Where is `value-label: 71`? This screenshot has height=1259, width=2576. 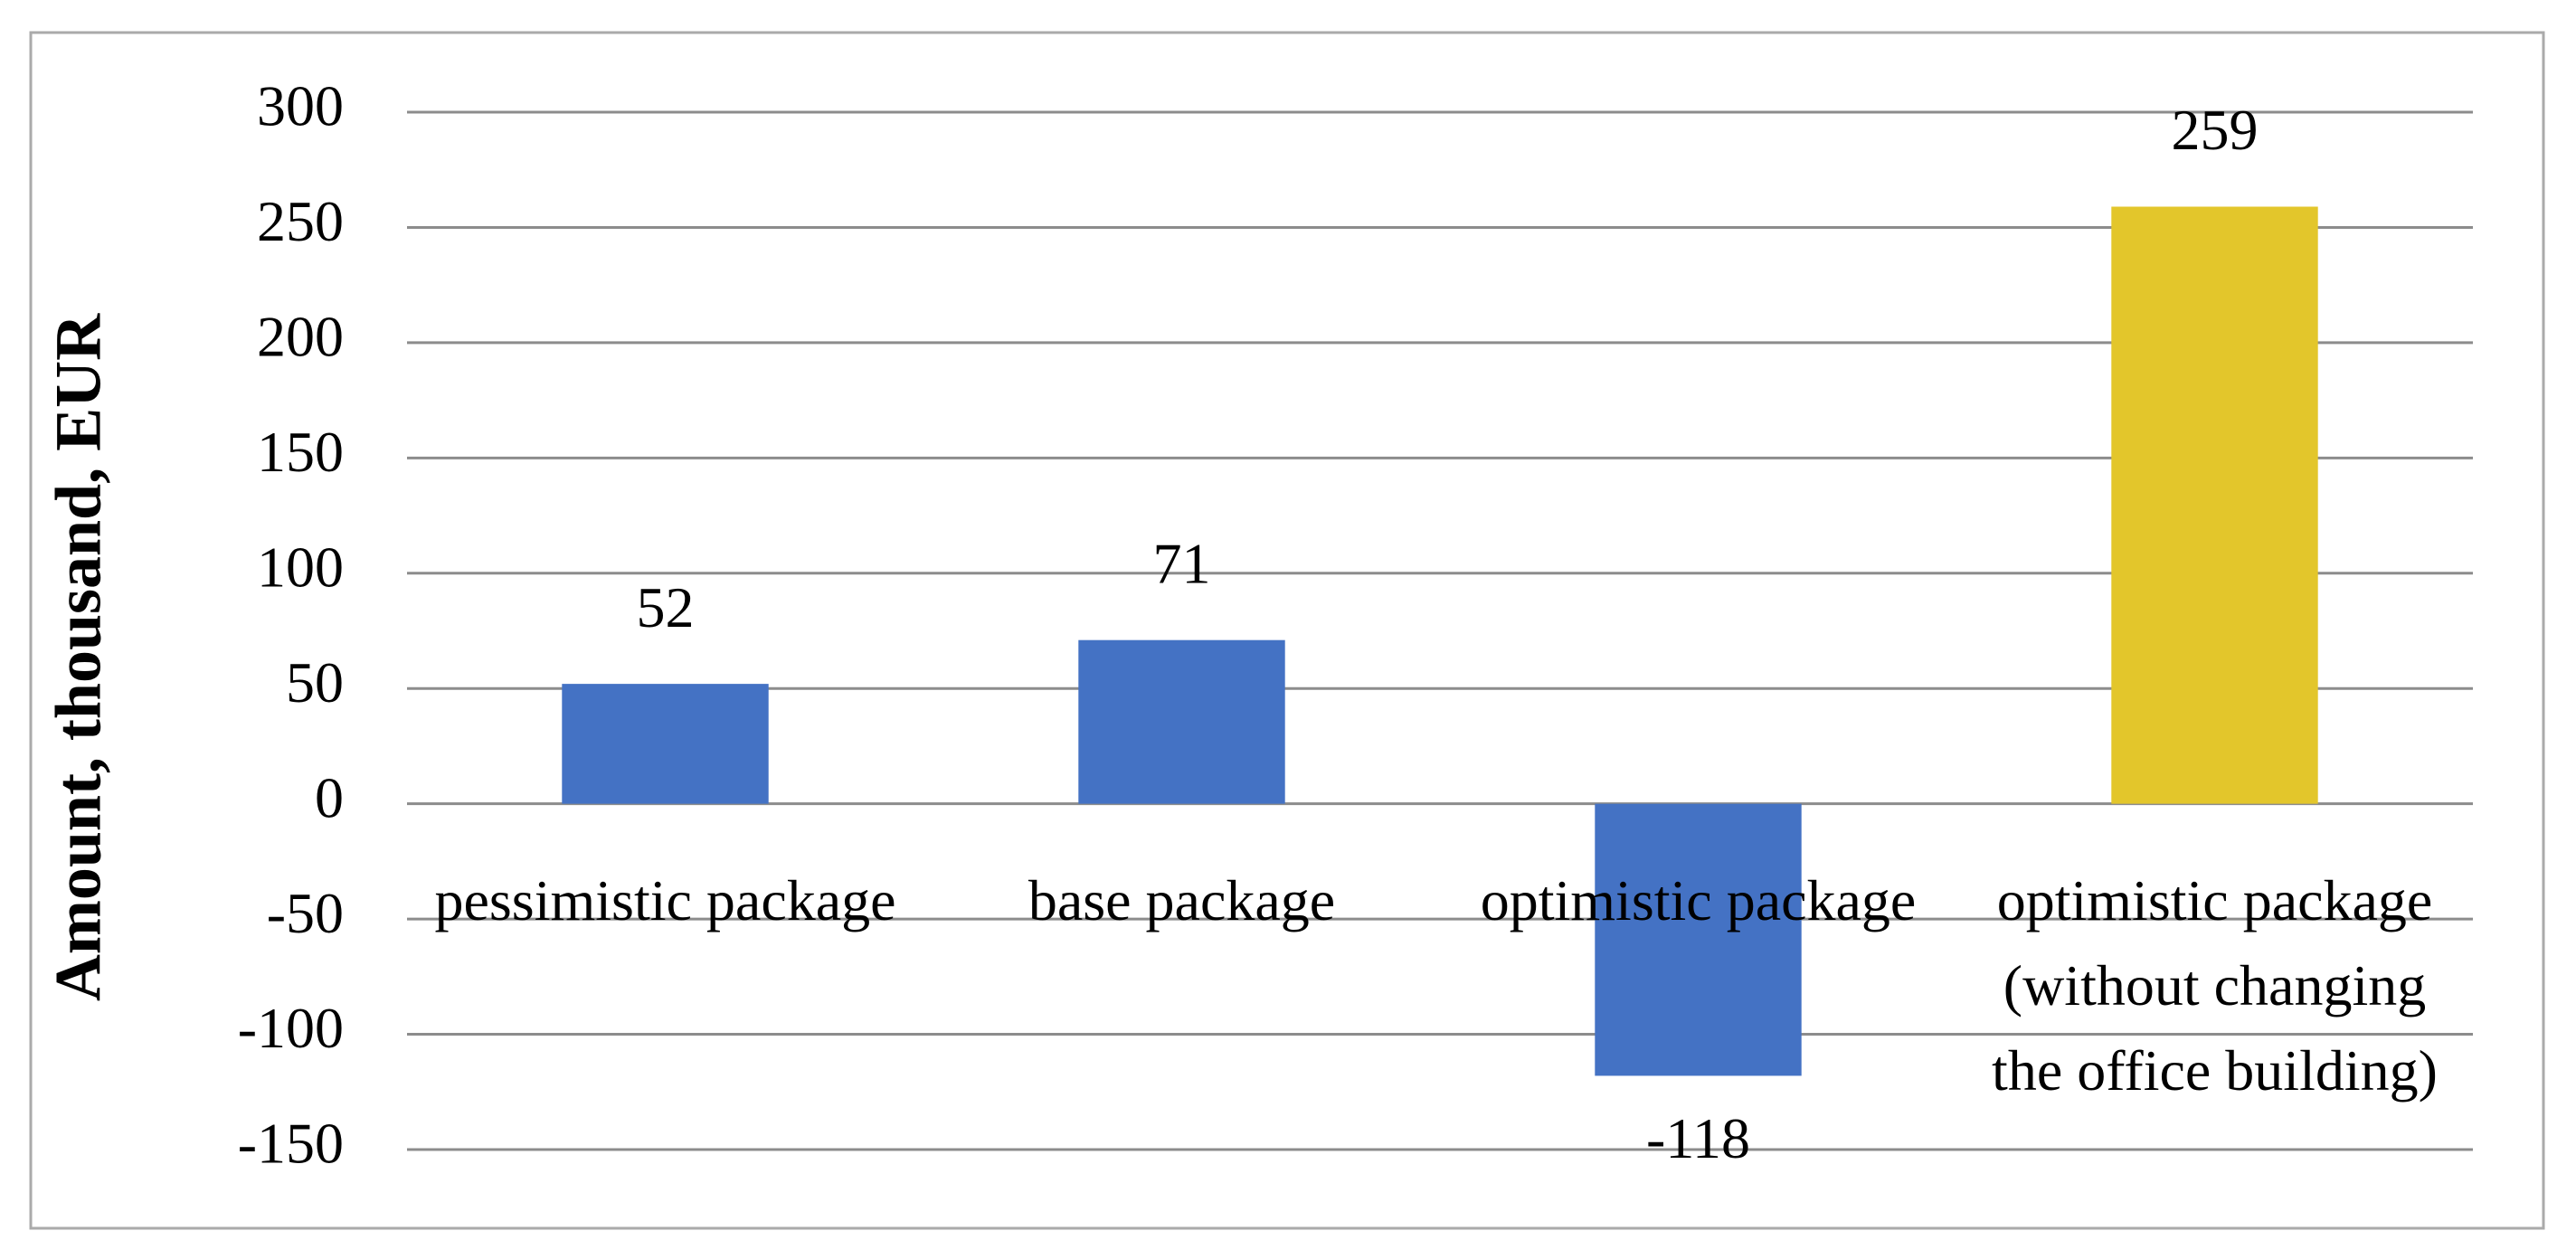 value-label: 71 is located at coordinates (1182, 563).